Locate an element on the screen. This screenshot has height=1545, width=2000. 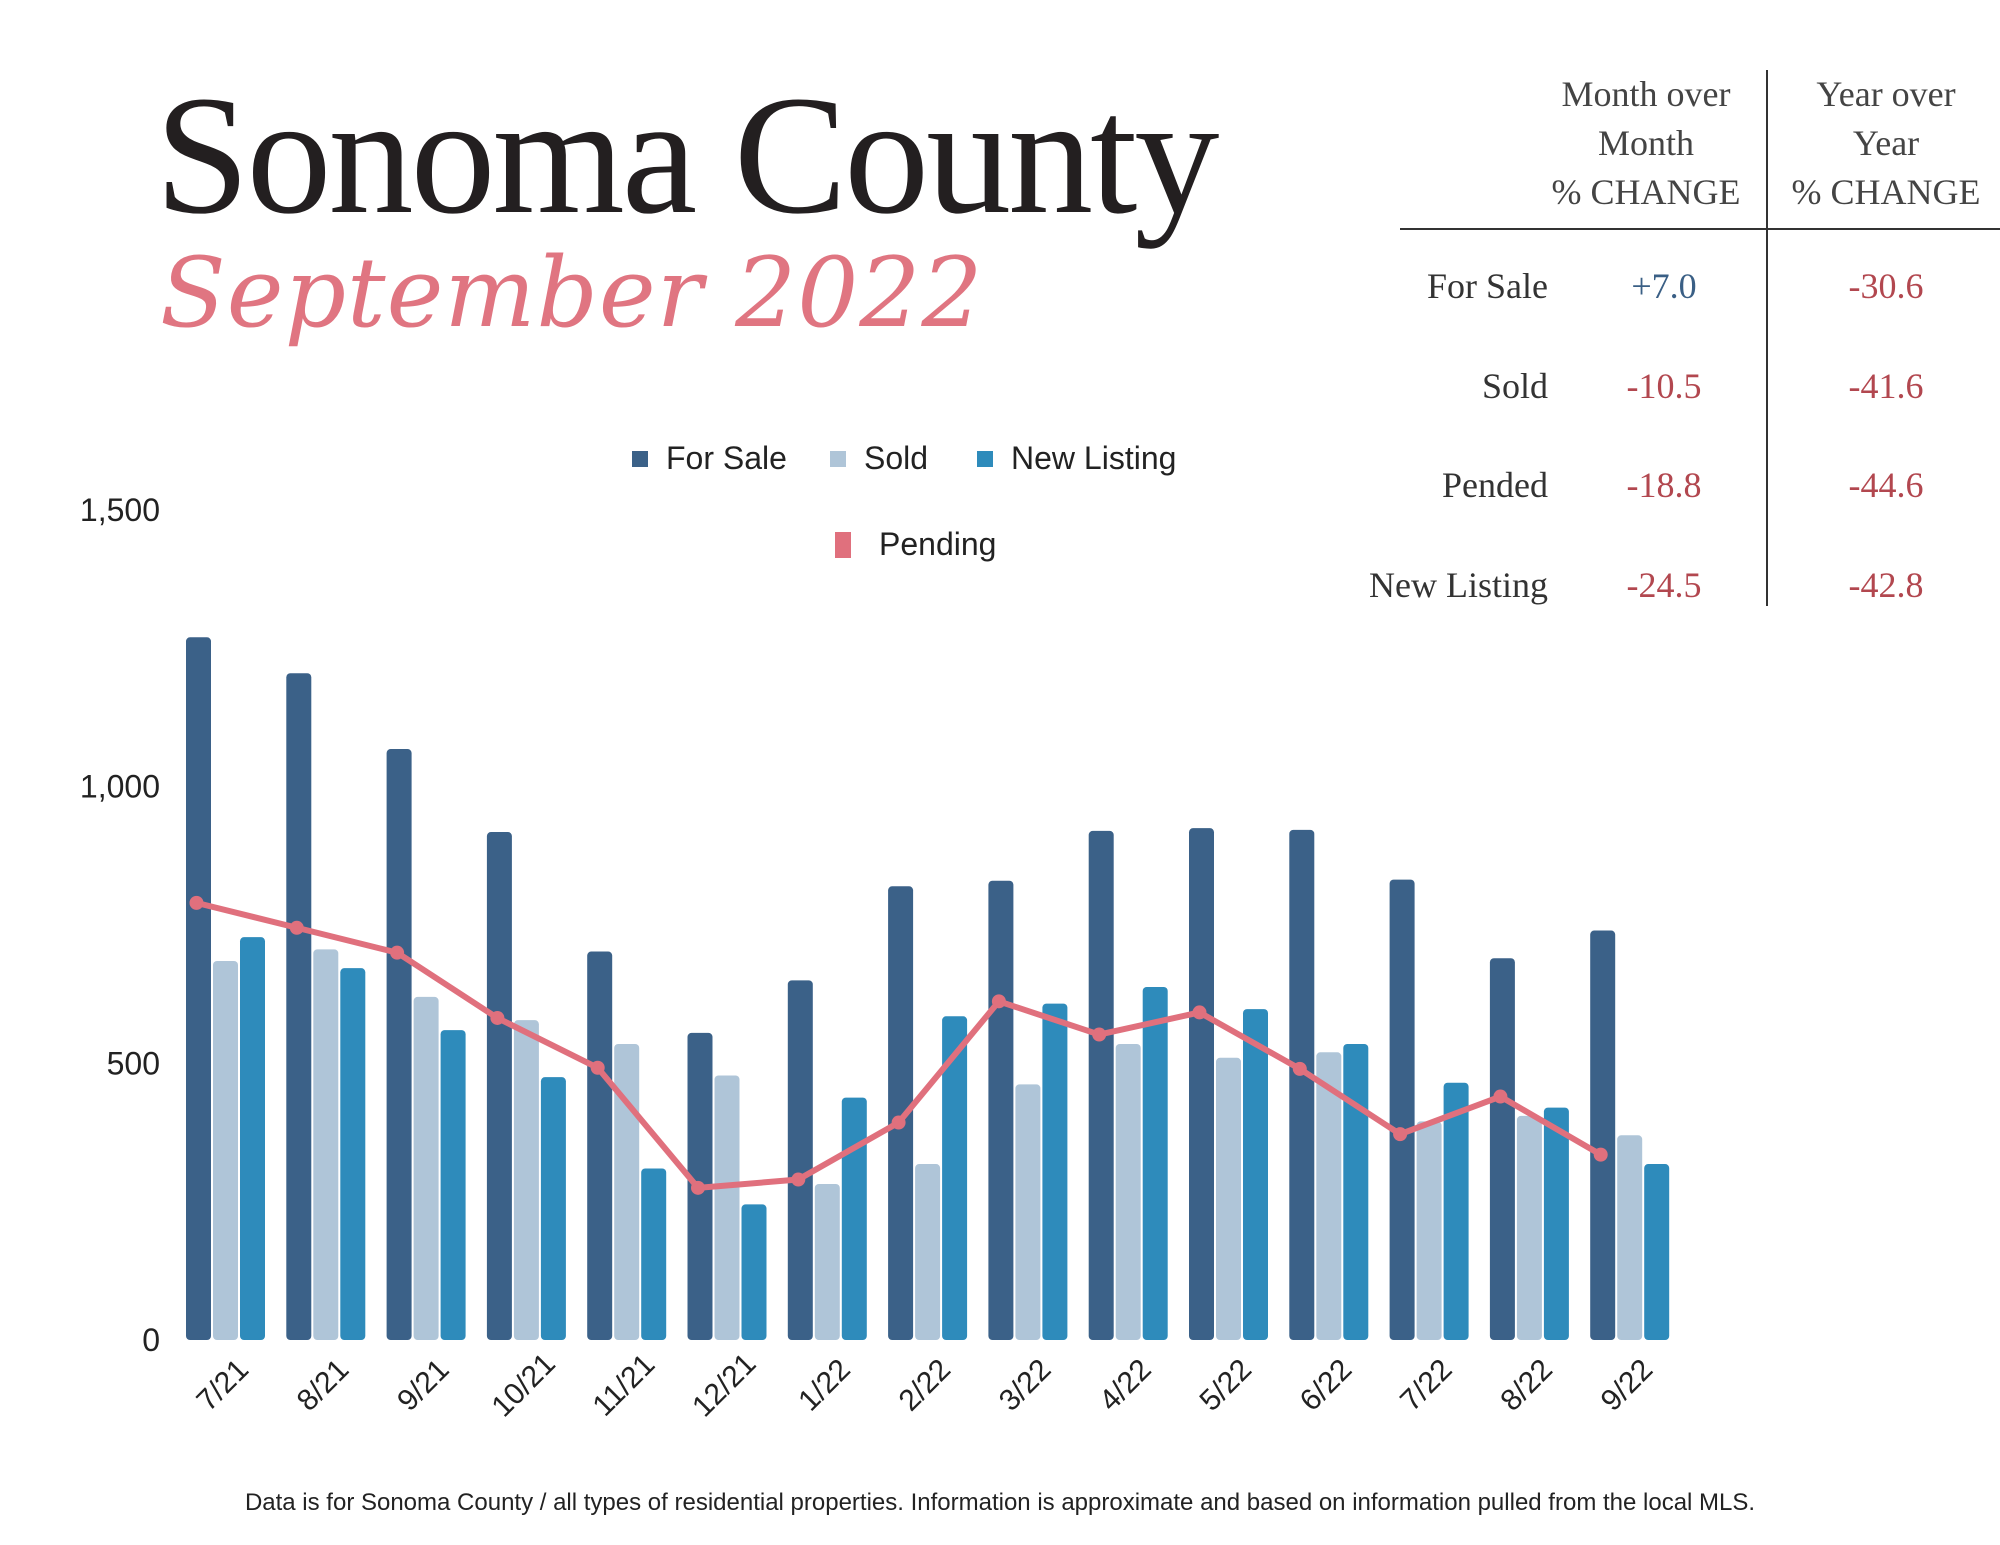
legend-item-pending: Pending is located at coordinates (915, 544).